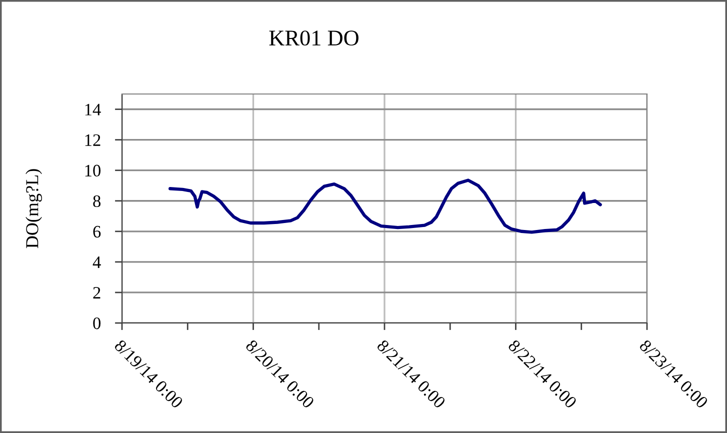  What do you see at coordinates (34, 208) in the screenshot?
I see `y-axis-title: DO(mg?L)` at bounding box center [34, 208].